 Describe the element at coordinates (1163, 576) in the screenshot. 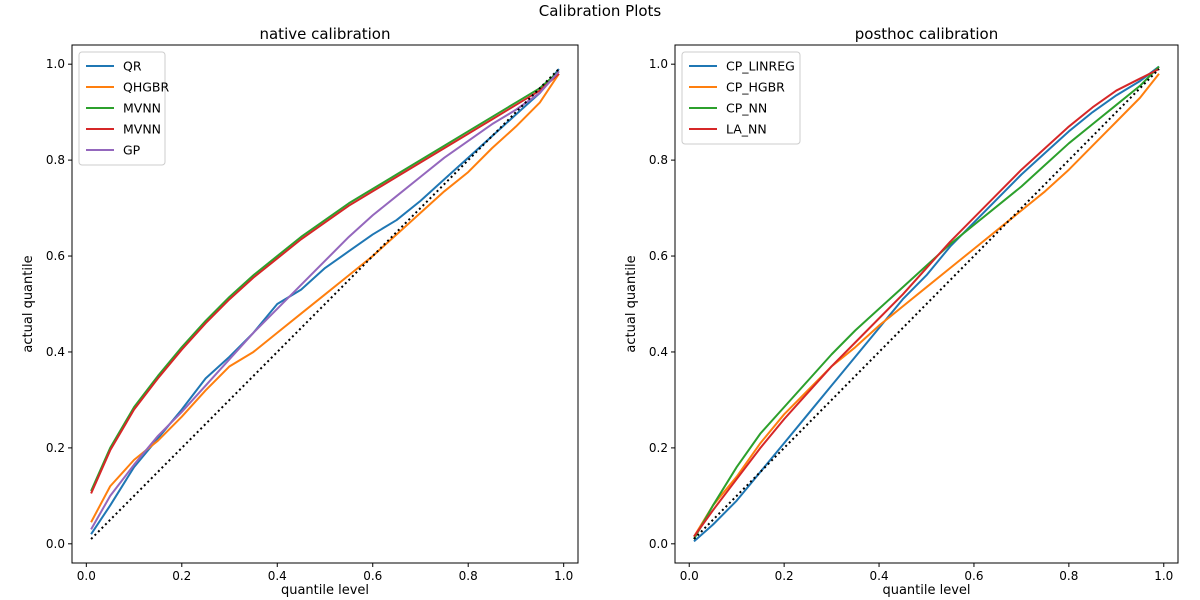

I see `posthoc-x-tick-label: 1.0` at that location.